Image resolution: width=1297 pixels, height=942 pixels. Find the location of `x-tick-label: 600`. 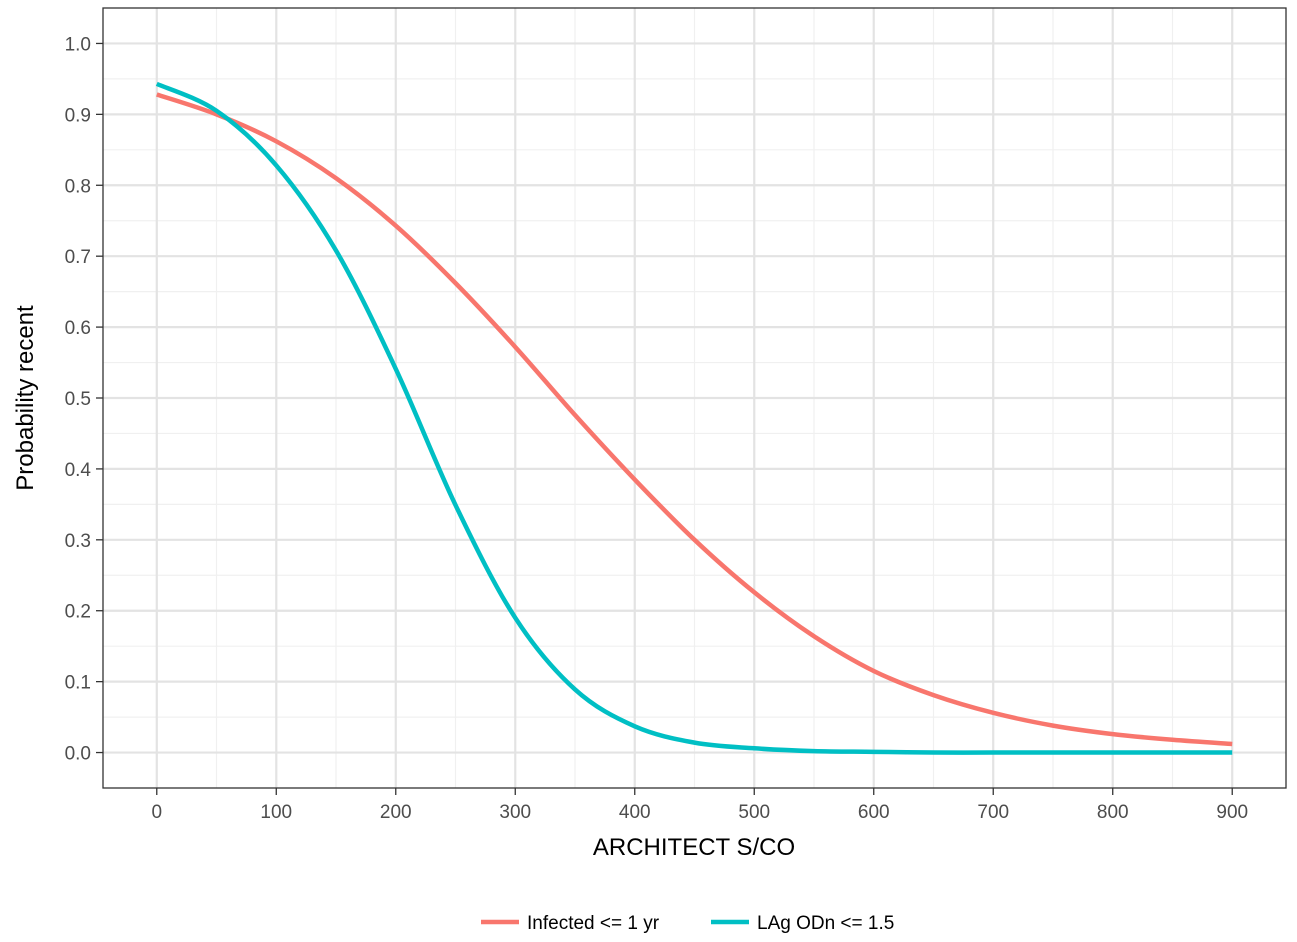

x-tick-label: 600 is located at coordinates (874, 812).